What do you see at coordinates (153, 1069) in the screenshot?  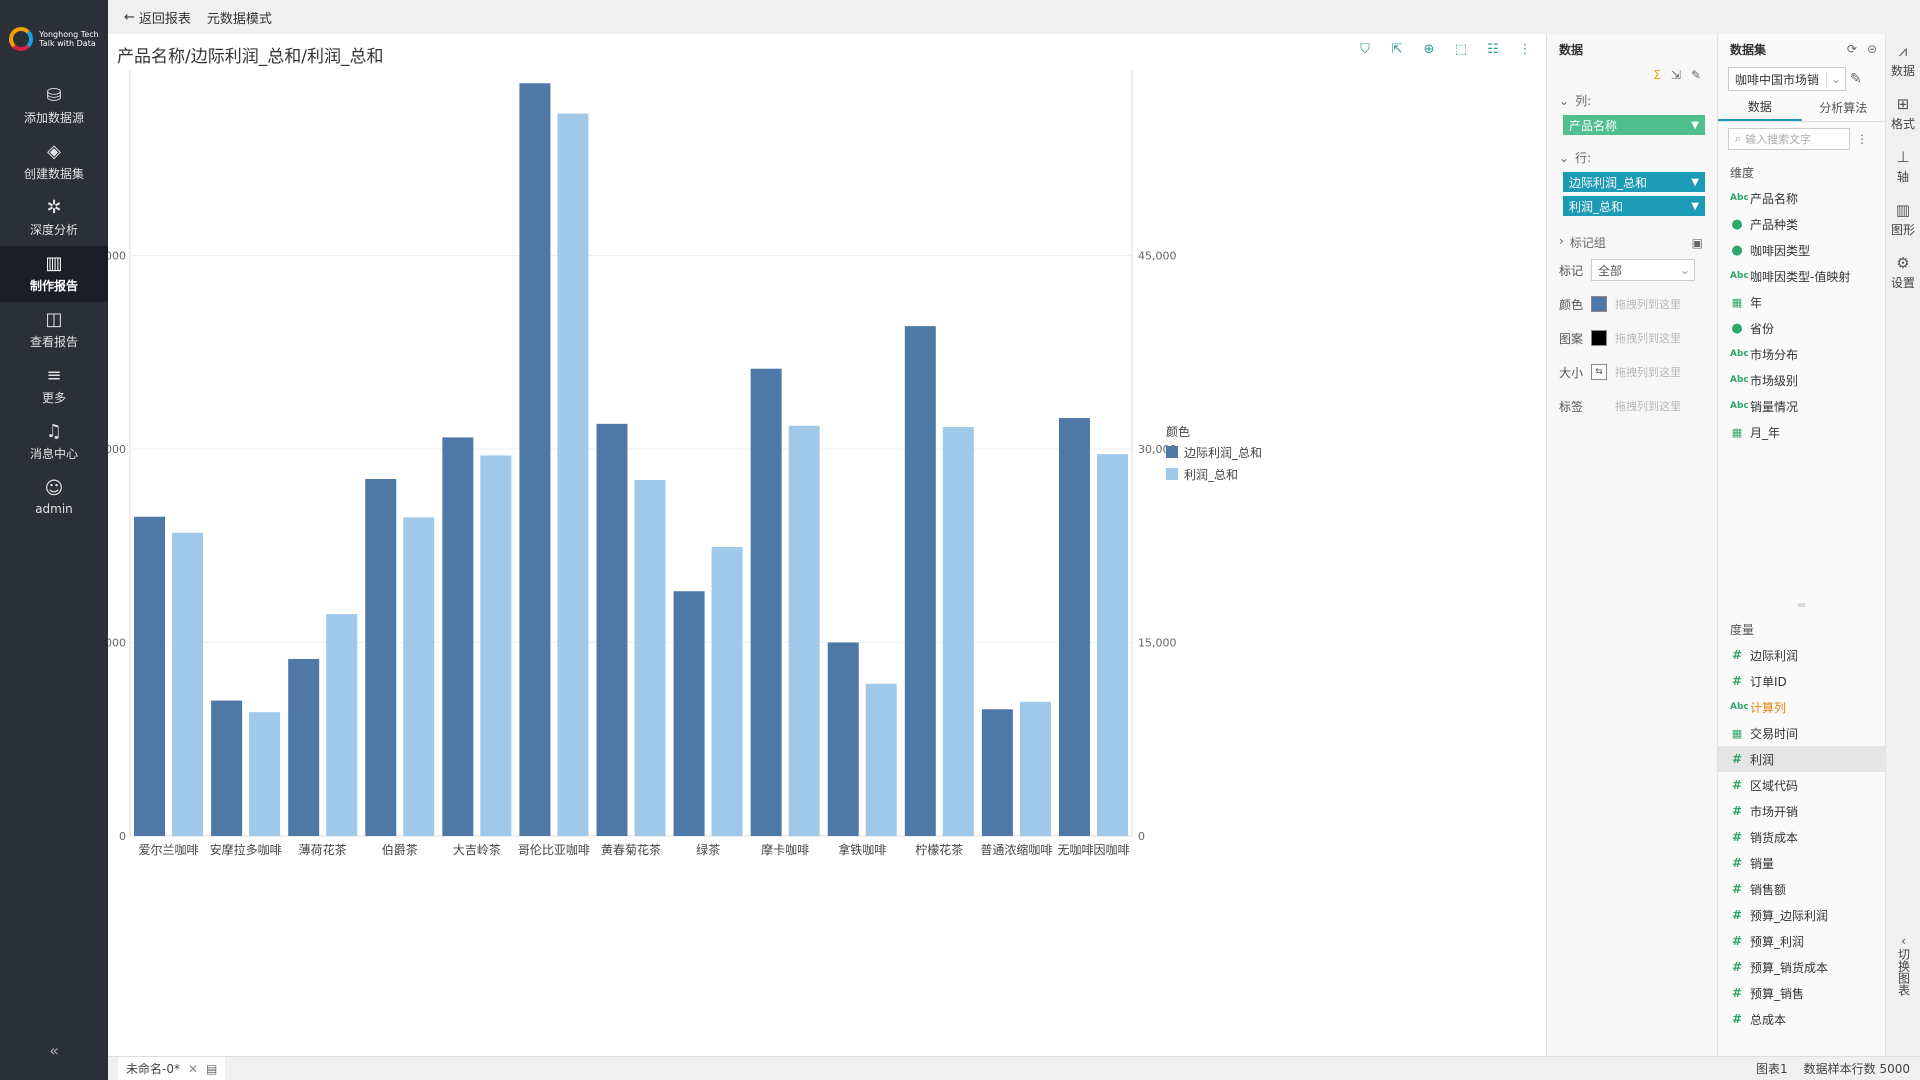 I see `document-tab-label: 未命名-0*` at bounding box center [153, 1069].